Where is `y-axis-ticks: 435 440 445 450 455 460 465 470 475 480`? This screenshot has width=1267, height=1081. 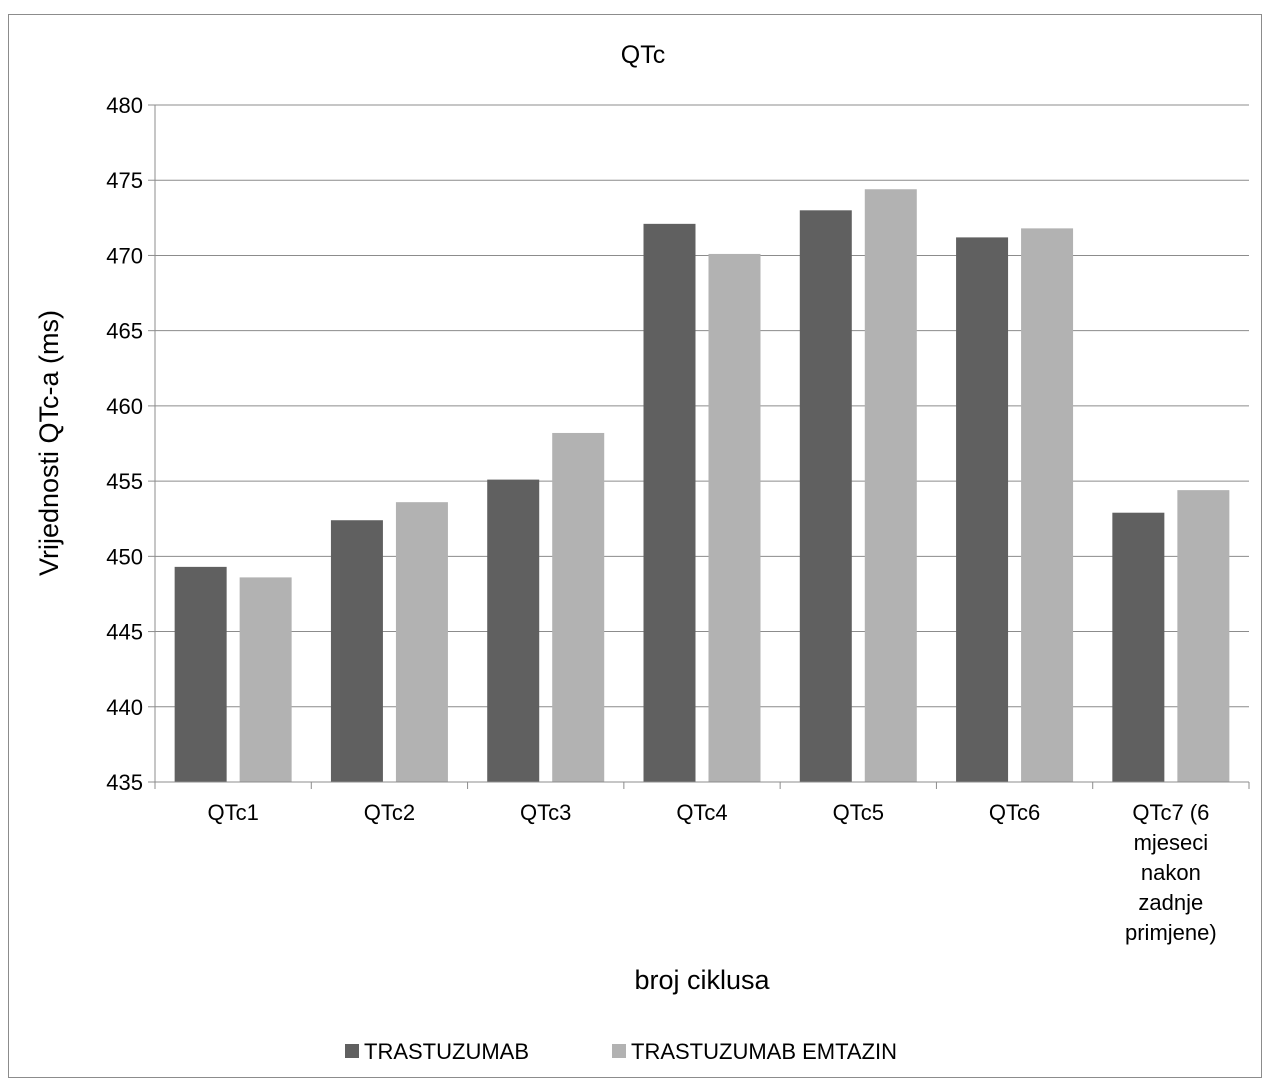 y-axis-ticks: 435 440 445 450 455 460 465 470 475 480 is located at coordinates (130, 444).